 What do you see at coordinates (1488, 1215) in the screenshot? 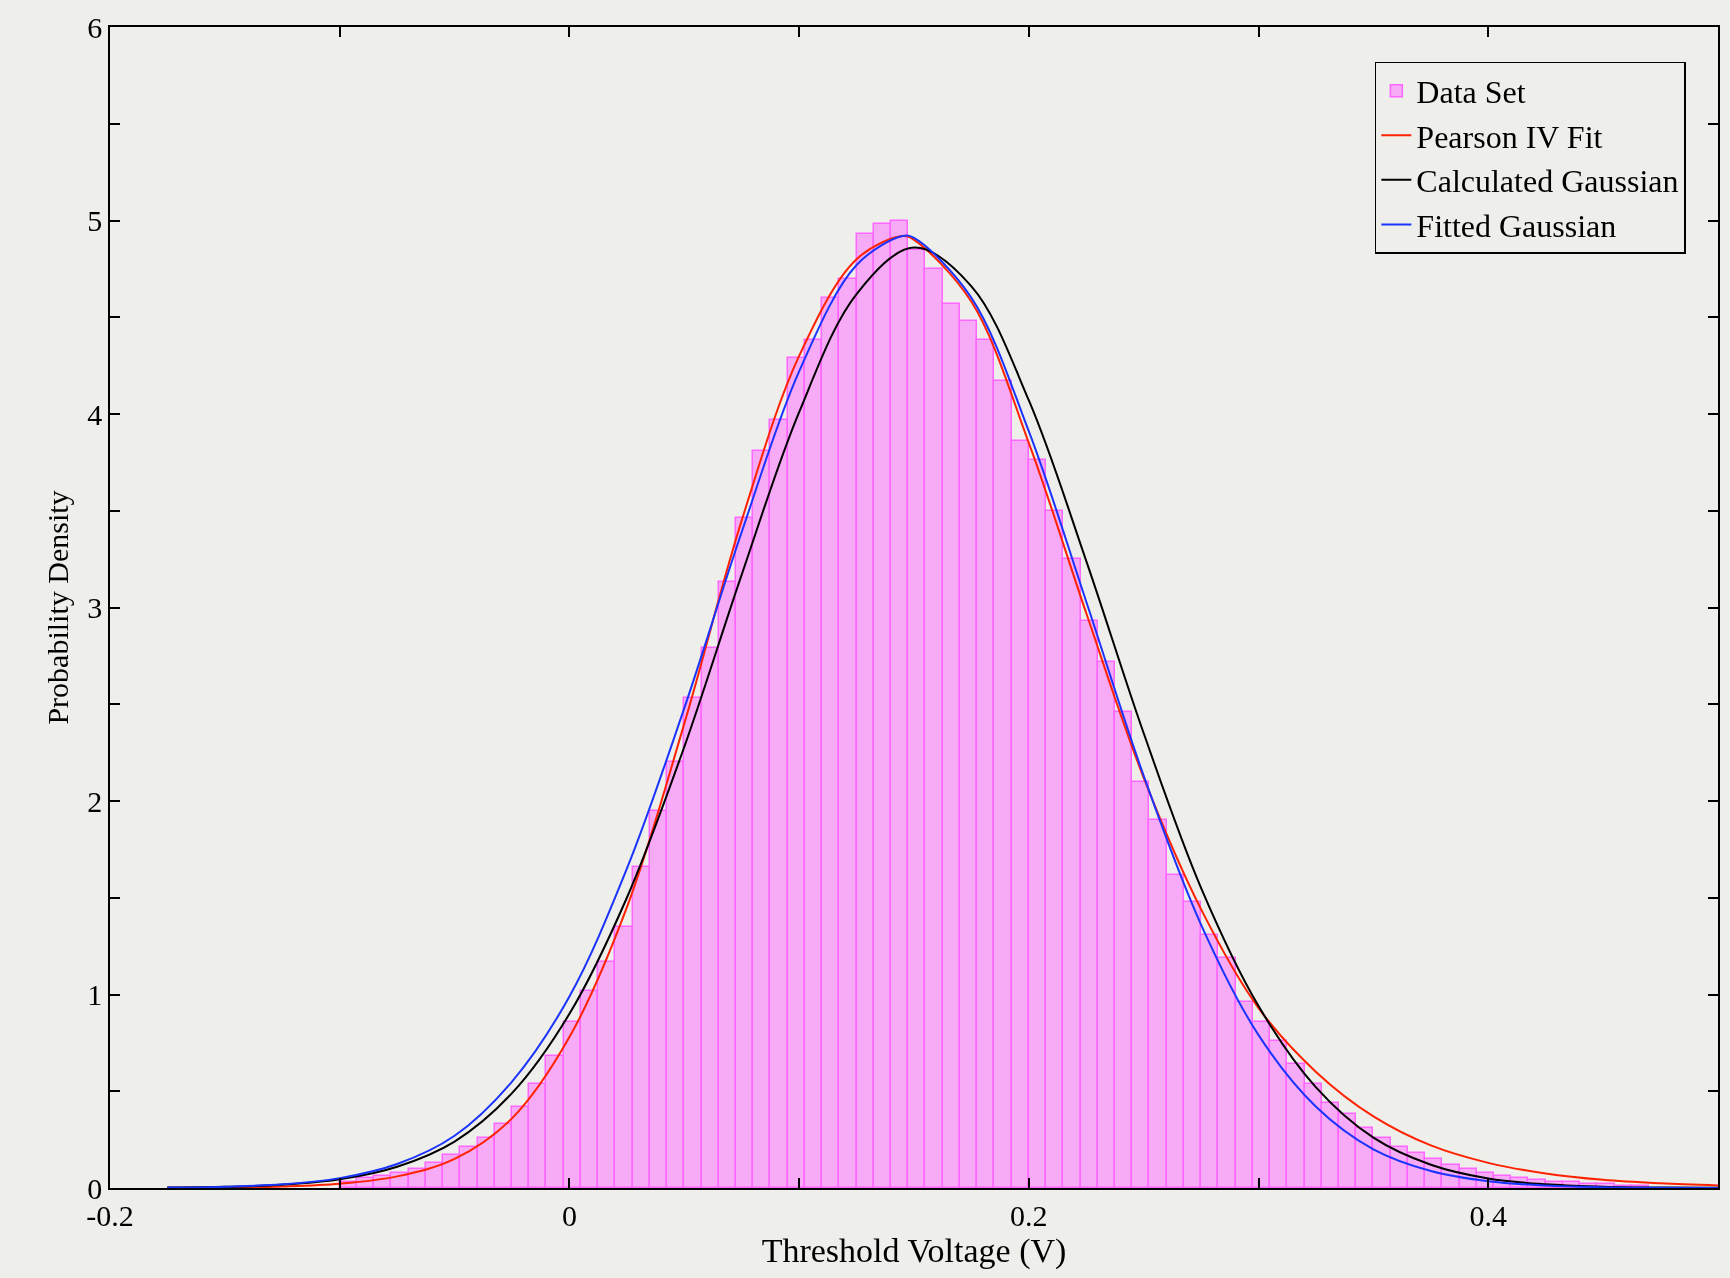
I see `x-tick-label: 0.4` at bounding box center [1488, 1215].